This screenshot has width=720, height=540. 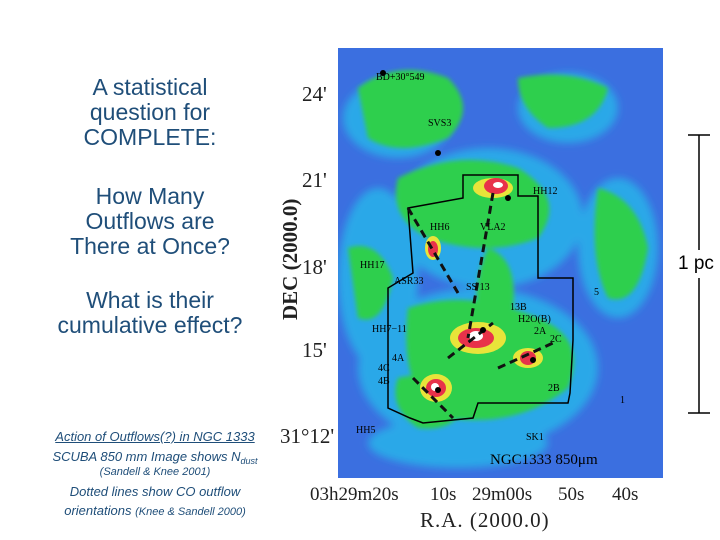 I want to click on label-4a: 4A, so click(x=398, y=358).